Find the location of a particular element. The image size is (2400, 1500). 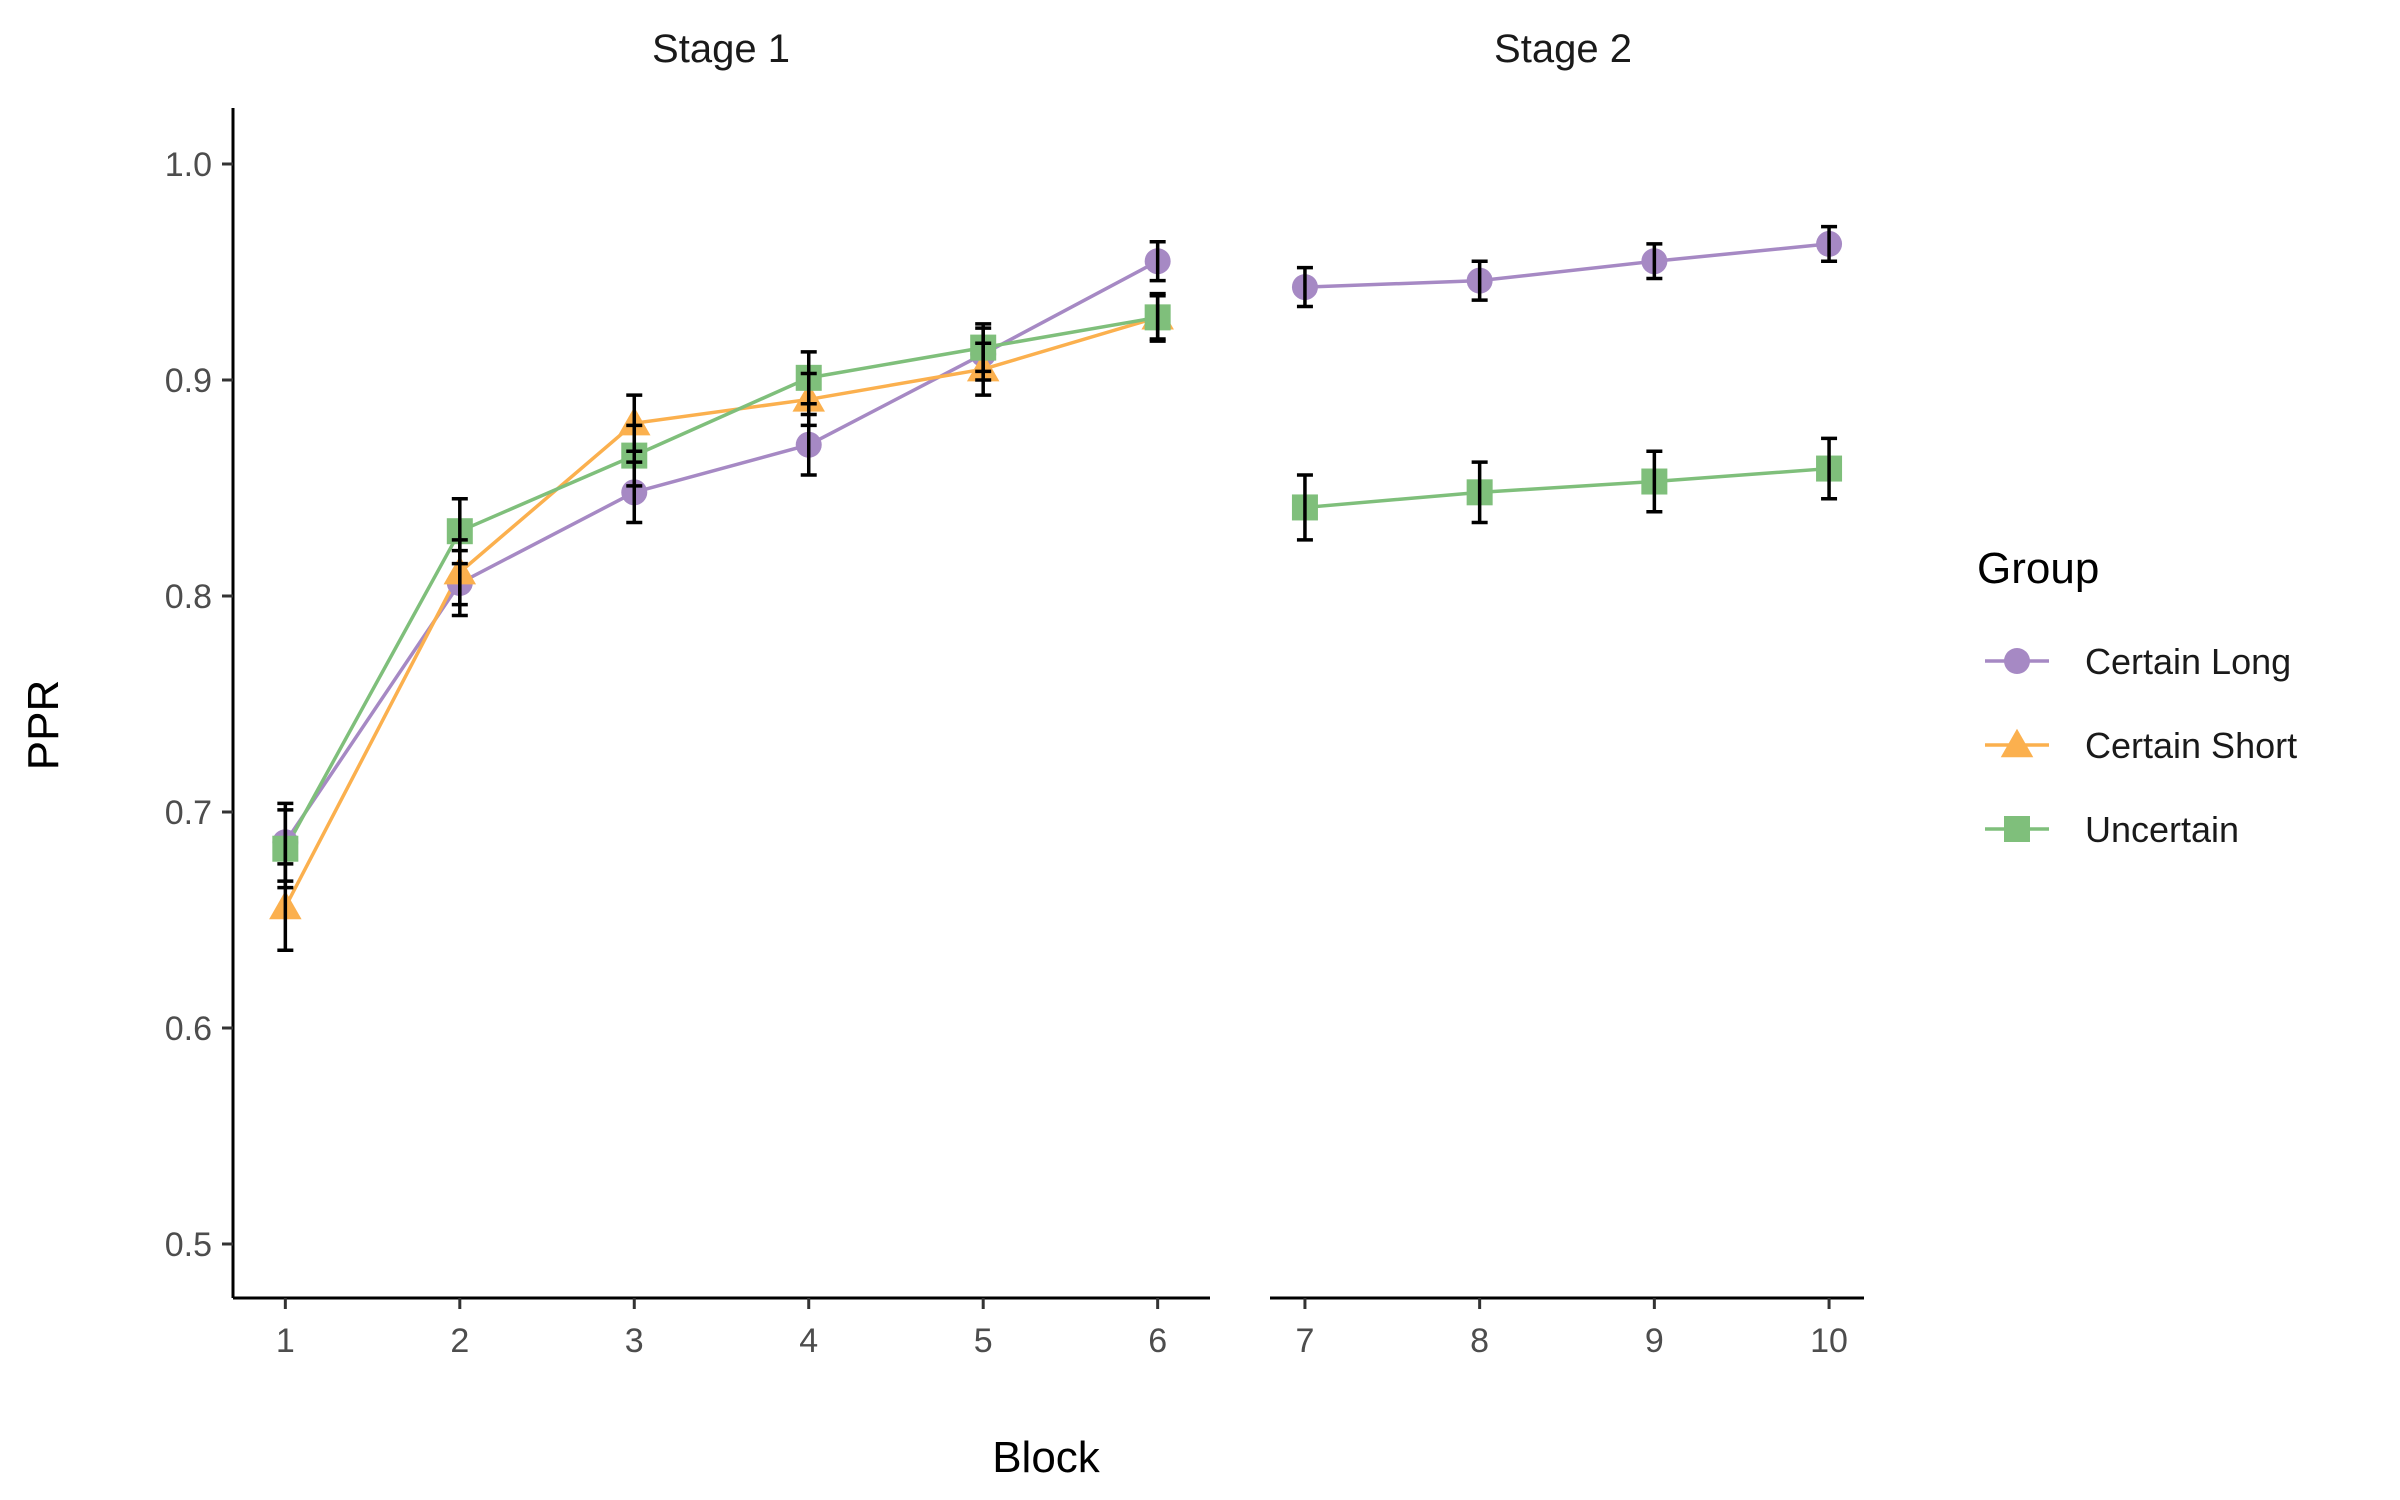

y-tick-label: 0.8 is located at coordinates (188, 597).